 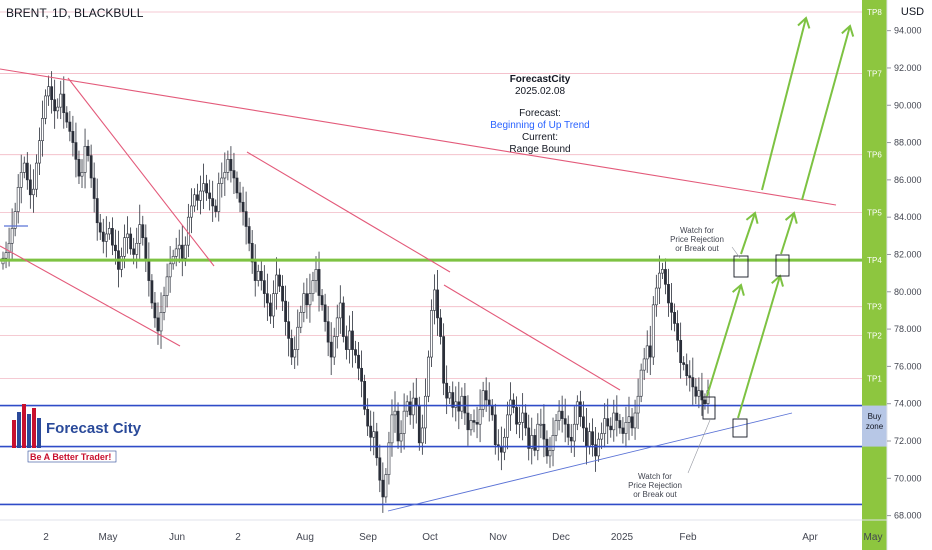 I want to click on y-tick-label: 78.000, so click(x=908, y=329).